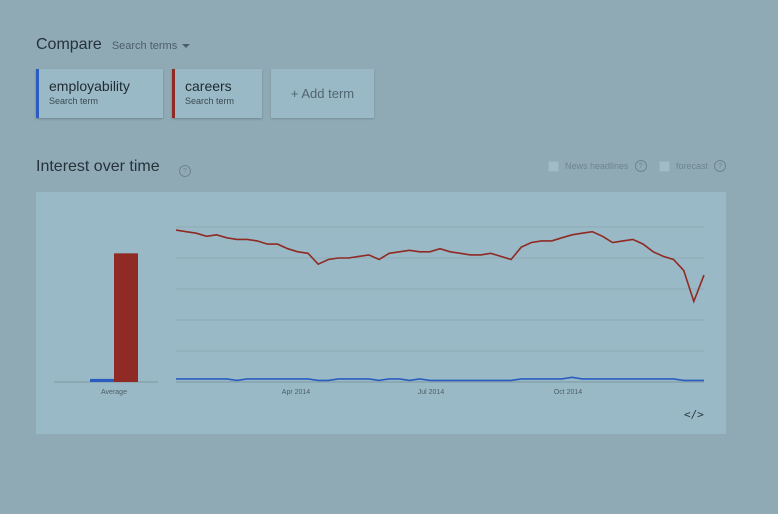  Describe the element at coordinates (126, 317) in the screenshot. I see `average-bar-careers` at that location.